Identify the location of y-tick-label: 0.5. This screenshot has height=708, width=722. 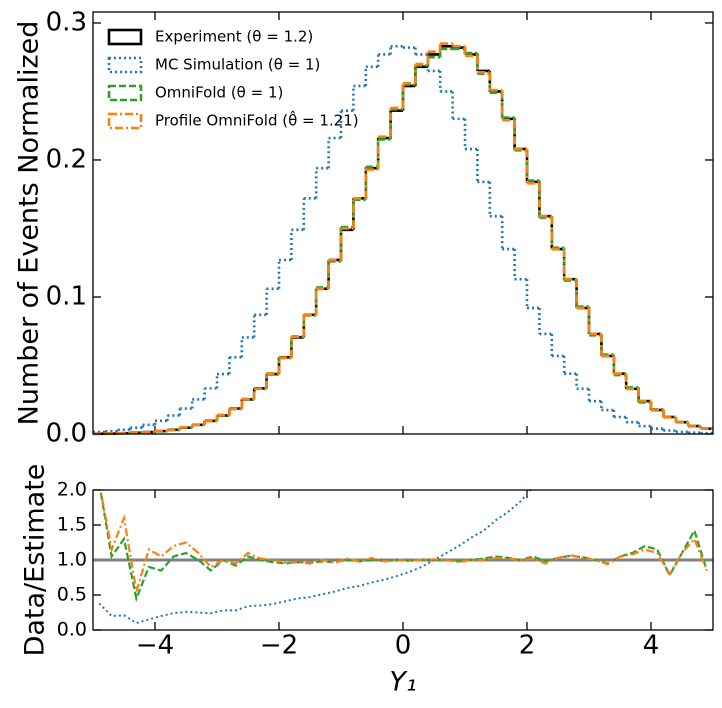
(72, 595).